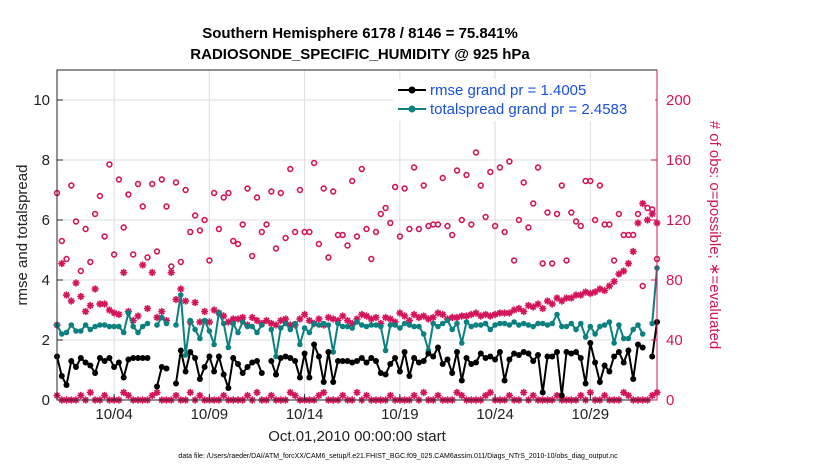  I want to click on y-right-tick-label: 80, so click(674, 280).